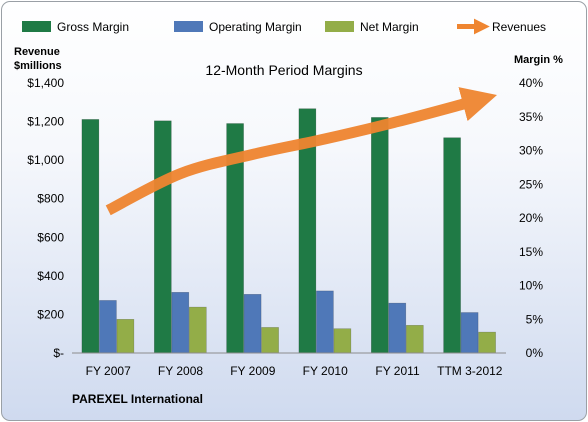  I want to click on category-label: FY 2010, so click(325, 371).